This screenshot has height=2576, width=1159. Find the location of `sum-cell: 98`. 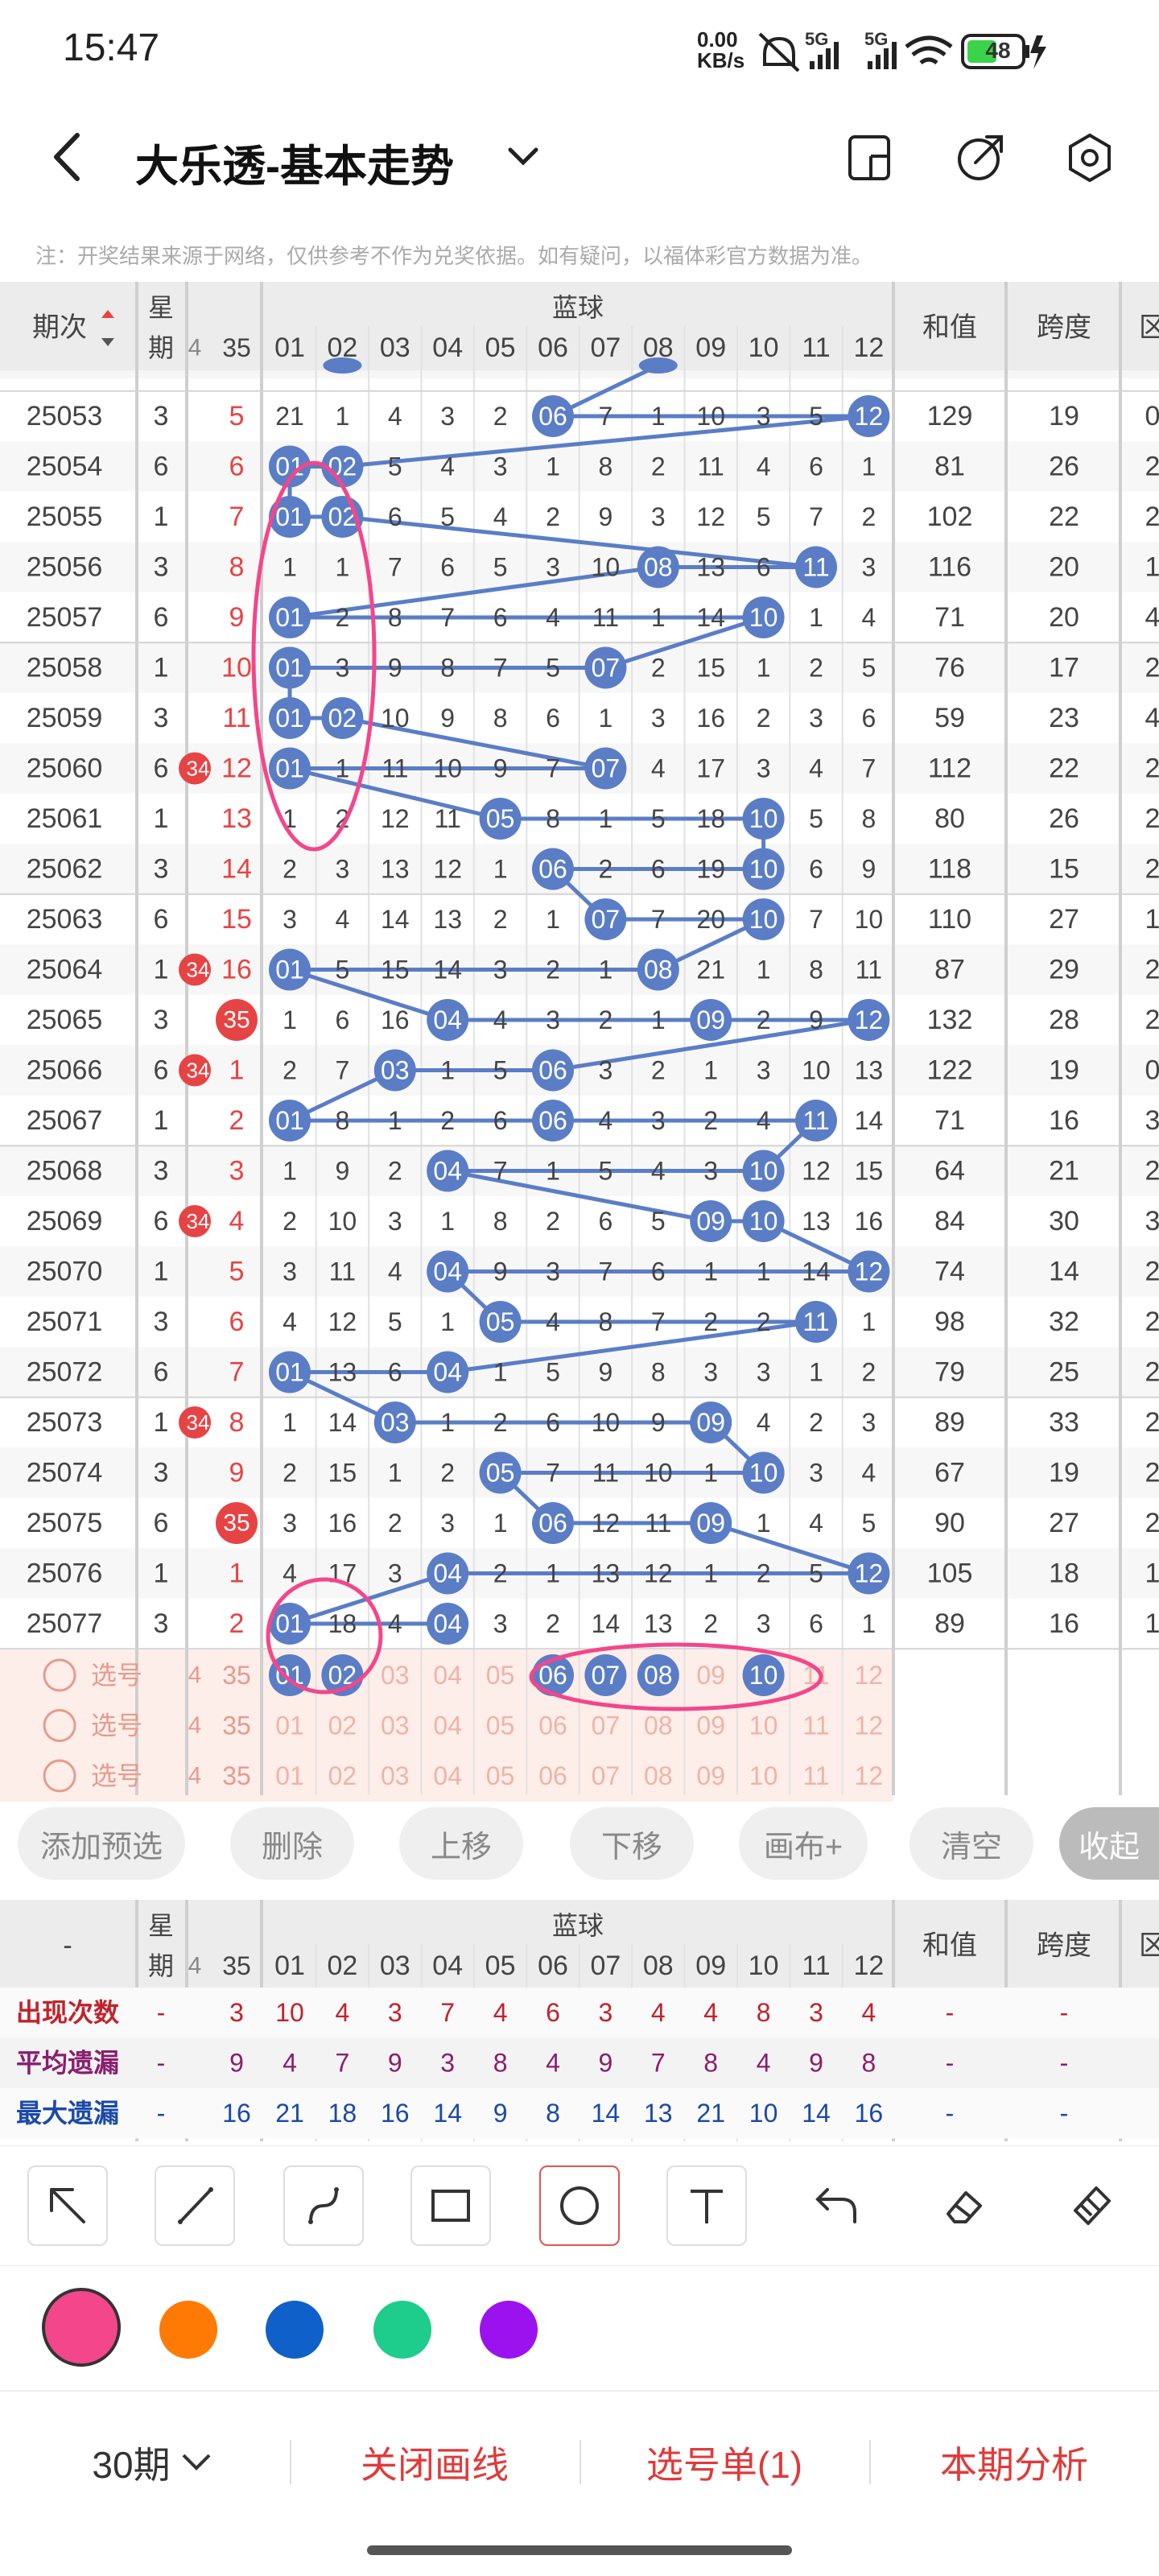

sum-cell: 98 is located at coordinates (949, 1322).